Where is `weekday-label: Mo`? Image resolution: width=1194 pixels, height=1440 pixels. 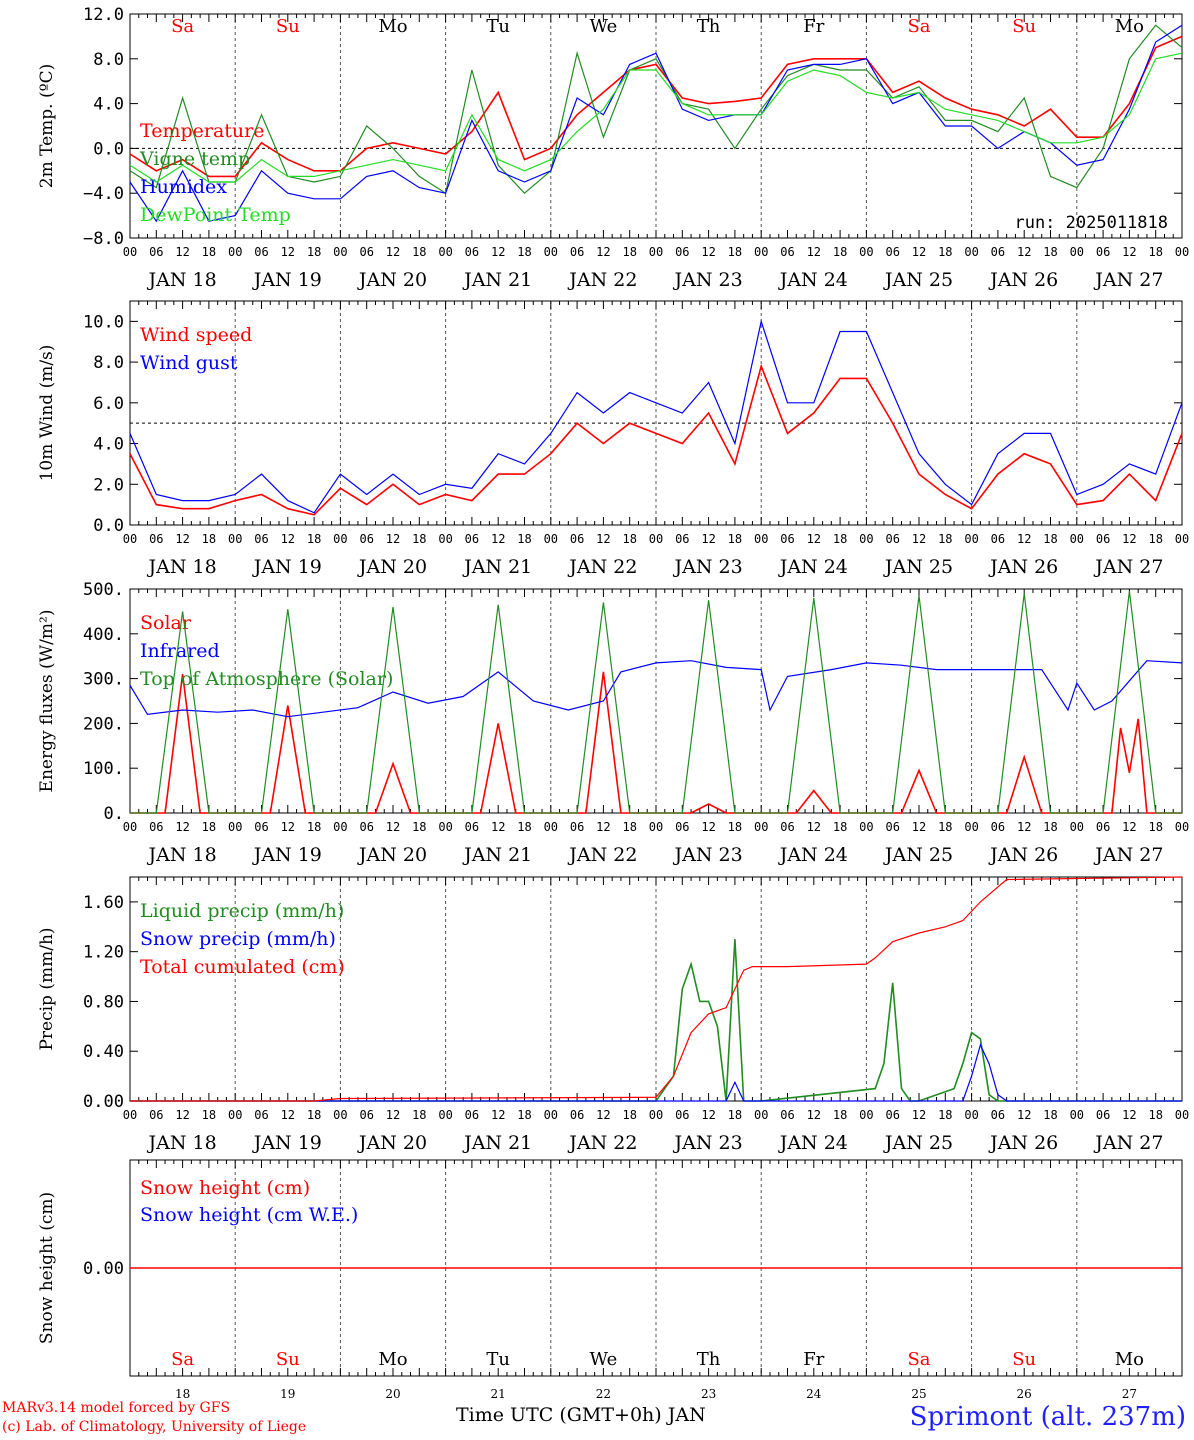
weekday-label: Mo is located at coordinates (1129, 26).